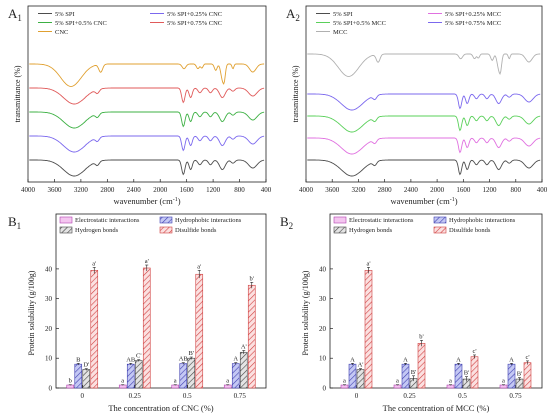  I want to click on x-tick-label: 400, so click(266, 190).